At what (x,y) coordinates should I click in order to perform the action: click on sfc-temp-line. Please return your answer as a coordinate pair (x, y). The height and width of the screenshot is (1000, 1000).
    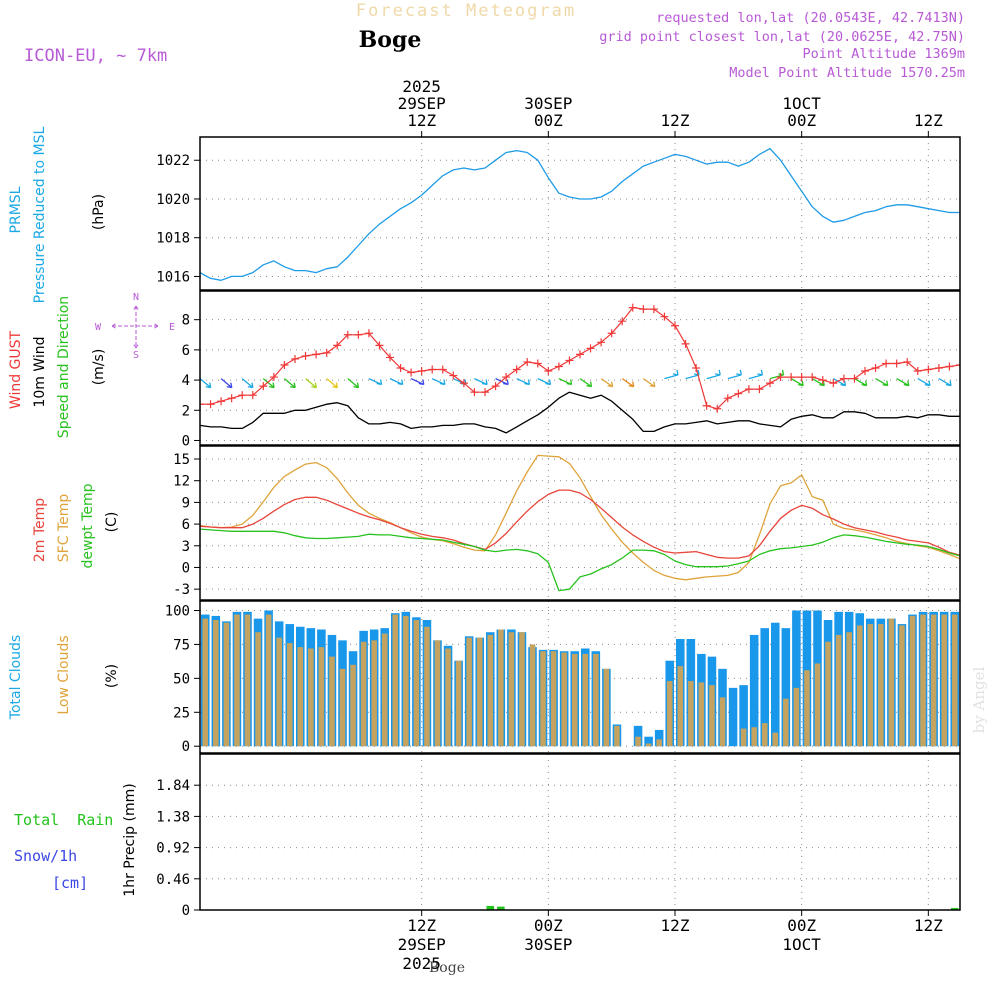
    Looking at the image, I should click on (580, 517).